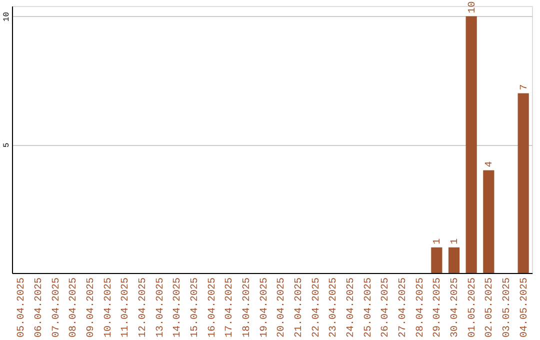 The width and height of the screenshot is (540, 340). I want to click on x-tick-label: 13.04.2025, so click(160, 308).